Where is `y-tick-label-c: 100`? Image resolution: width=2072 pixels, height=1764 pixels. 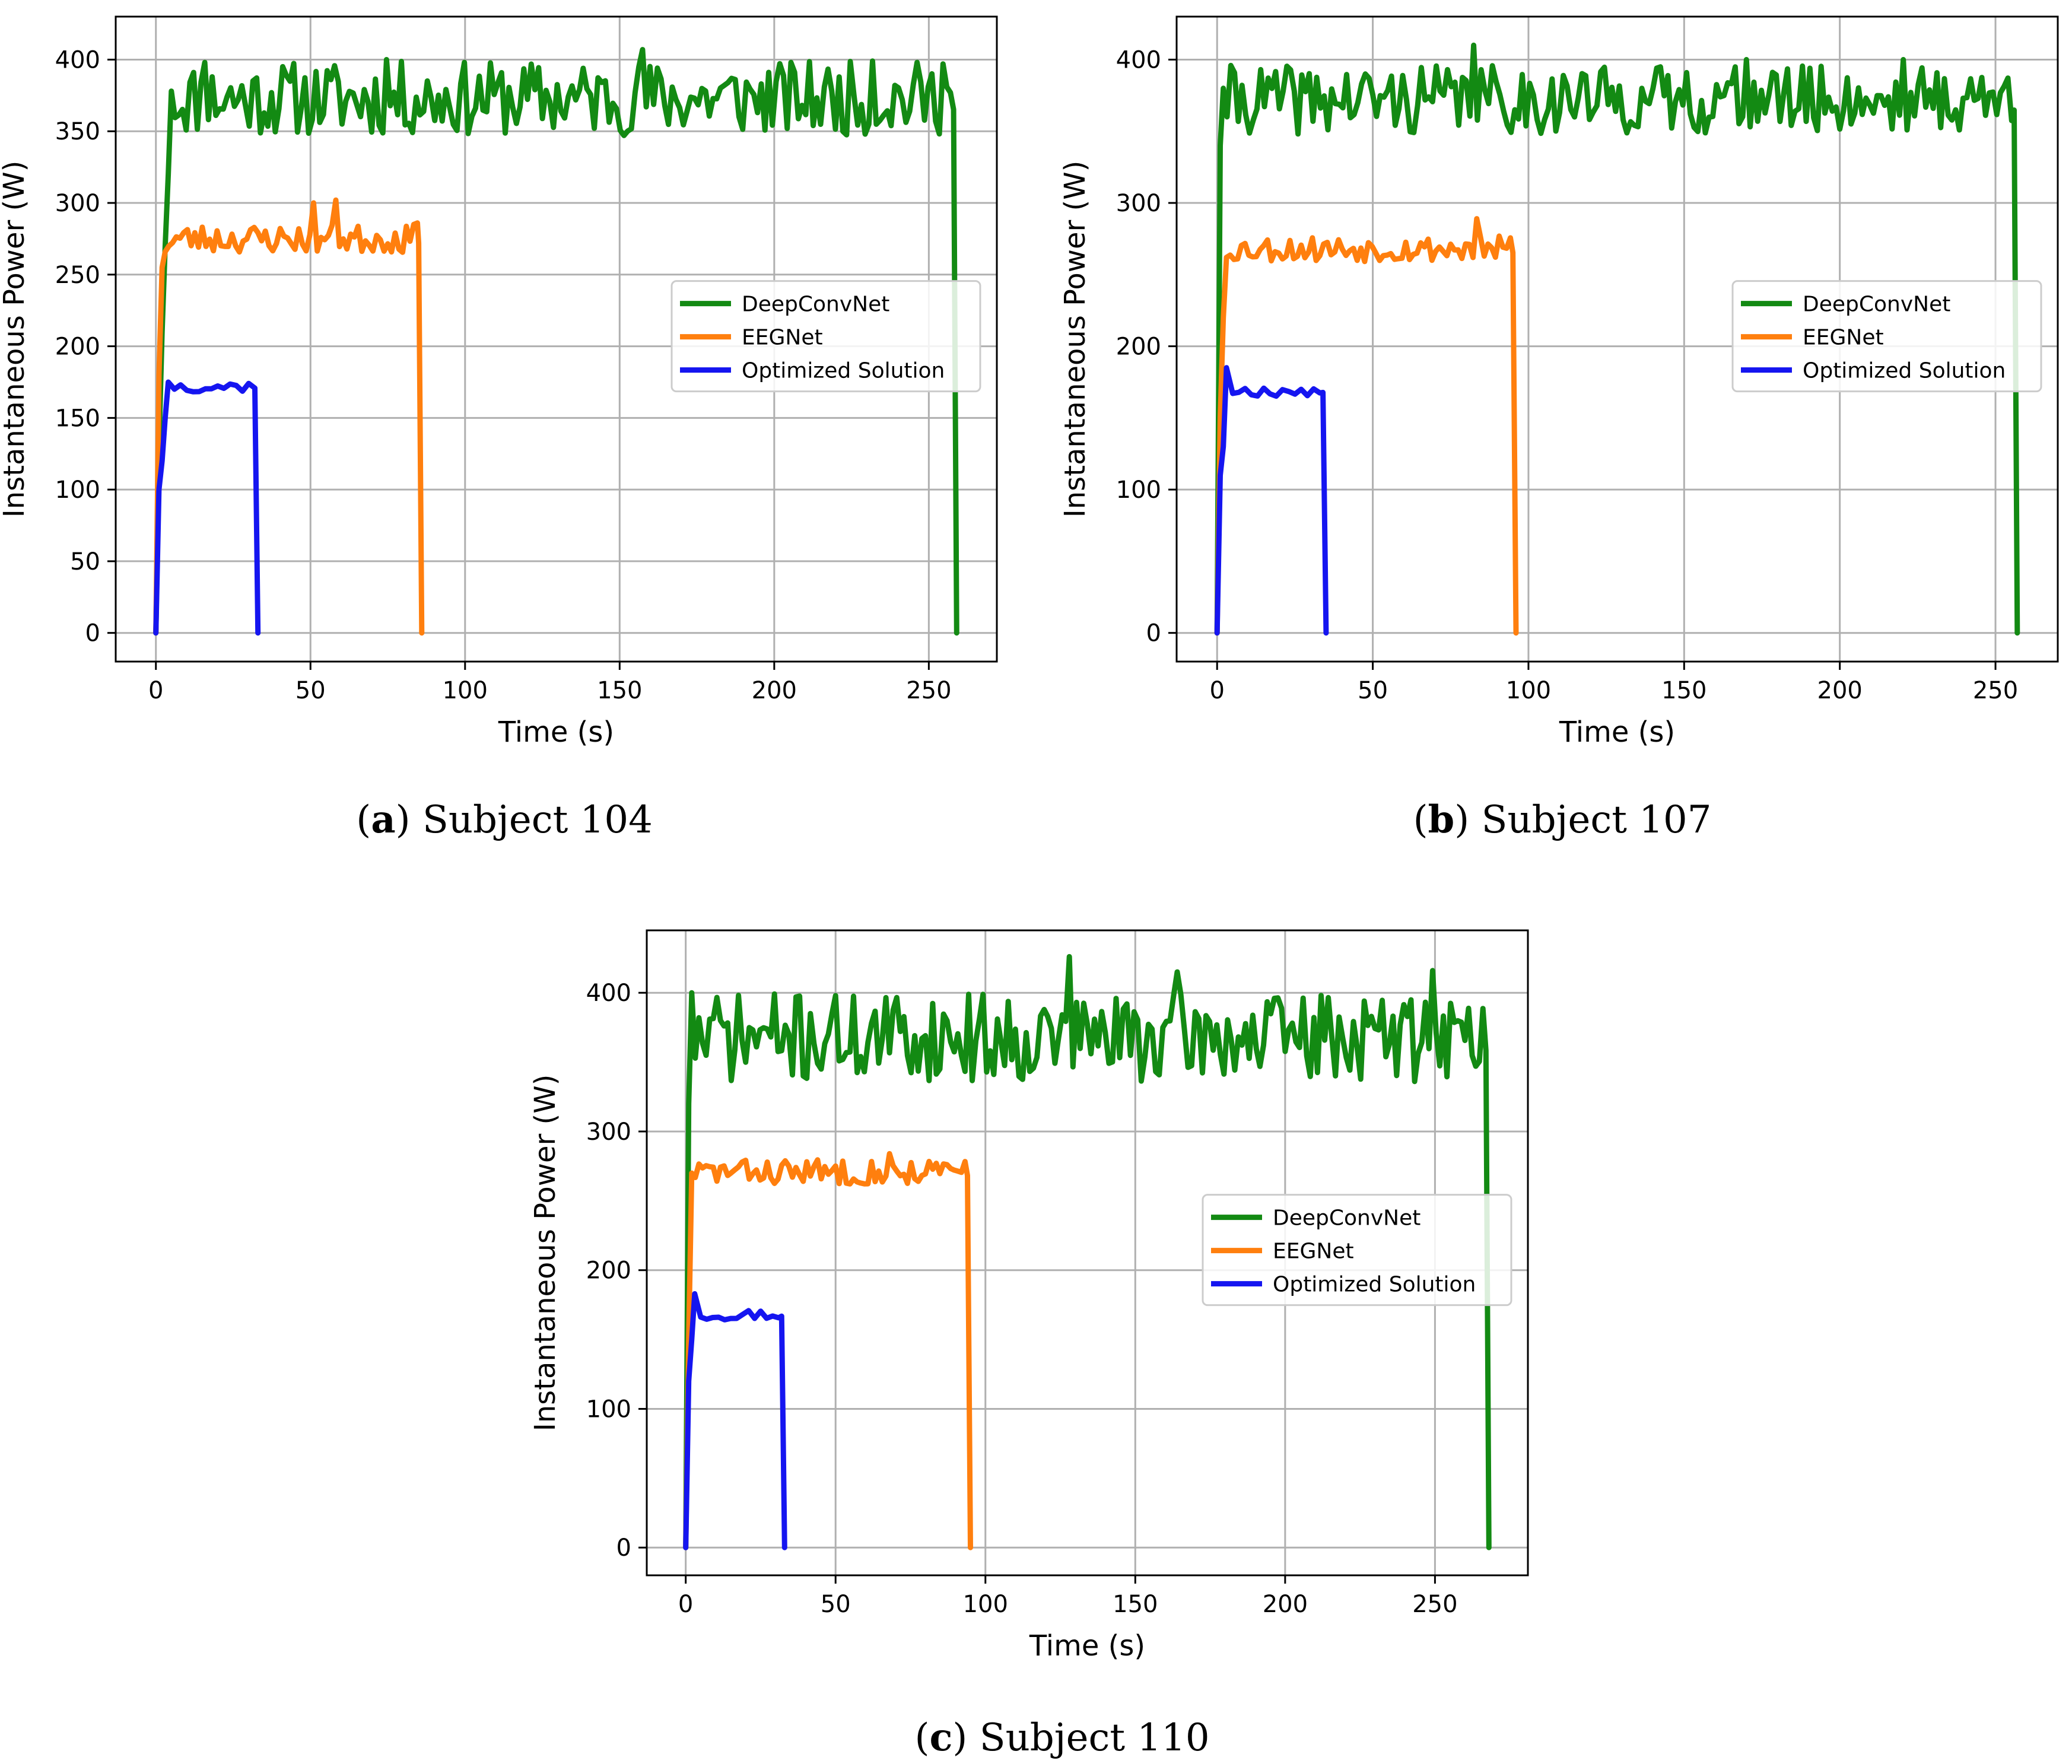
y-tick-label-c: 100 is located at coordinates (609, 1410).